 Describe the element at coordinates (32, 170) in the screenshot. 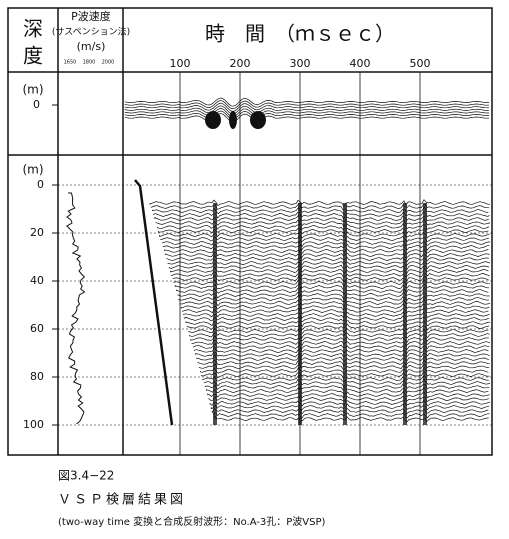

I see `lower-unit: (m)` at that location.